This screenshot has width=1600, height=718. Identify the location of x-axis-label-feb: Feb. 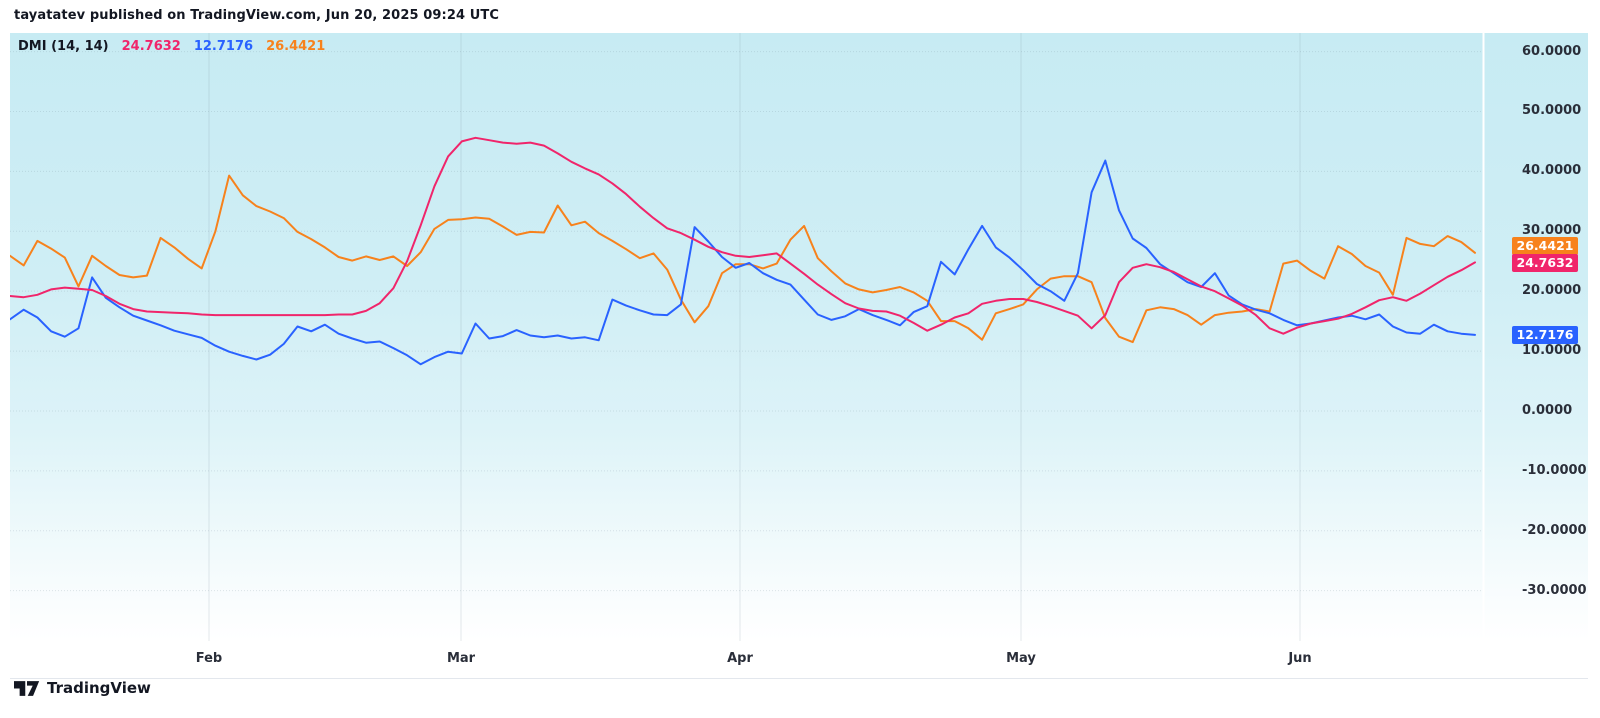
(209, 658).